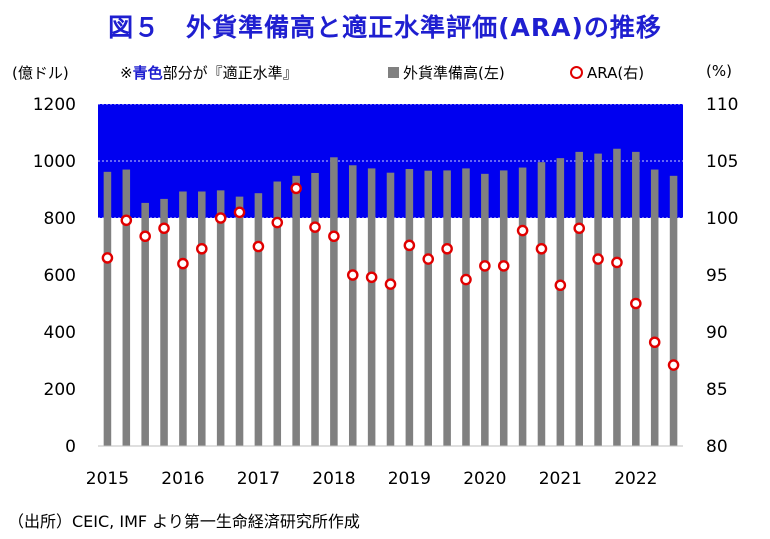 This screenshot has width=770, height=539. I want to click on y-right-tick-label: 80, so click(717, 447).